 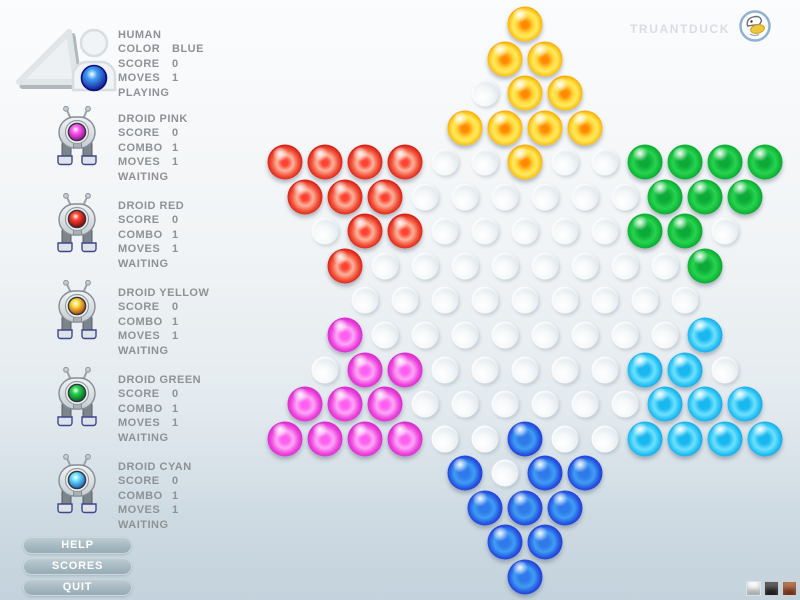 I want to click on duck-logo-icon, so click(x=755, y=28).